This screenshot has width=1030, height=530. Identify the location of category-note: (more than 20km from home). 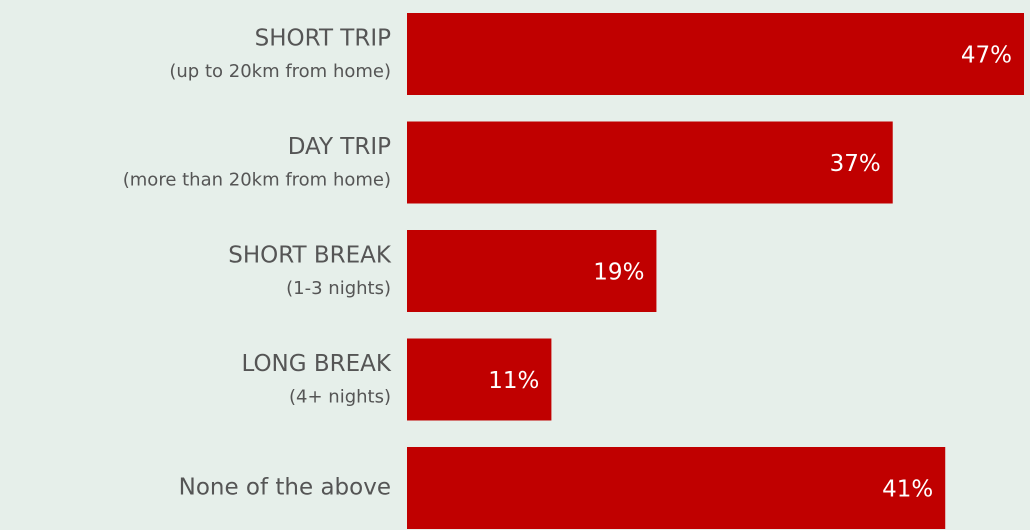
(257, 180).